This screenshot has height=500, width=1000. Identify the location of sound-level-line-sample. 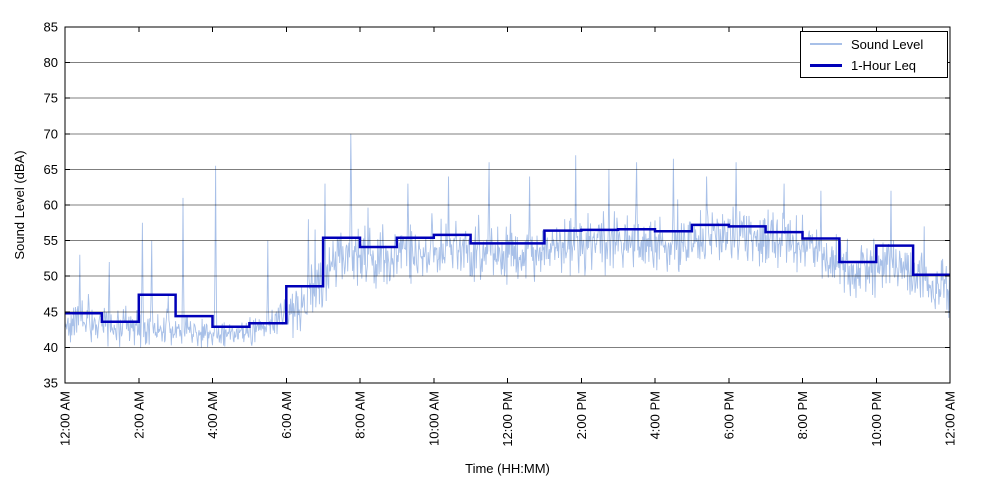
(826, 44).